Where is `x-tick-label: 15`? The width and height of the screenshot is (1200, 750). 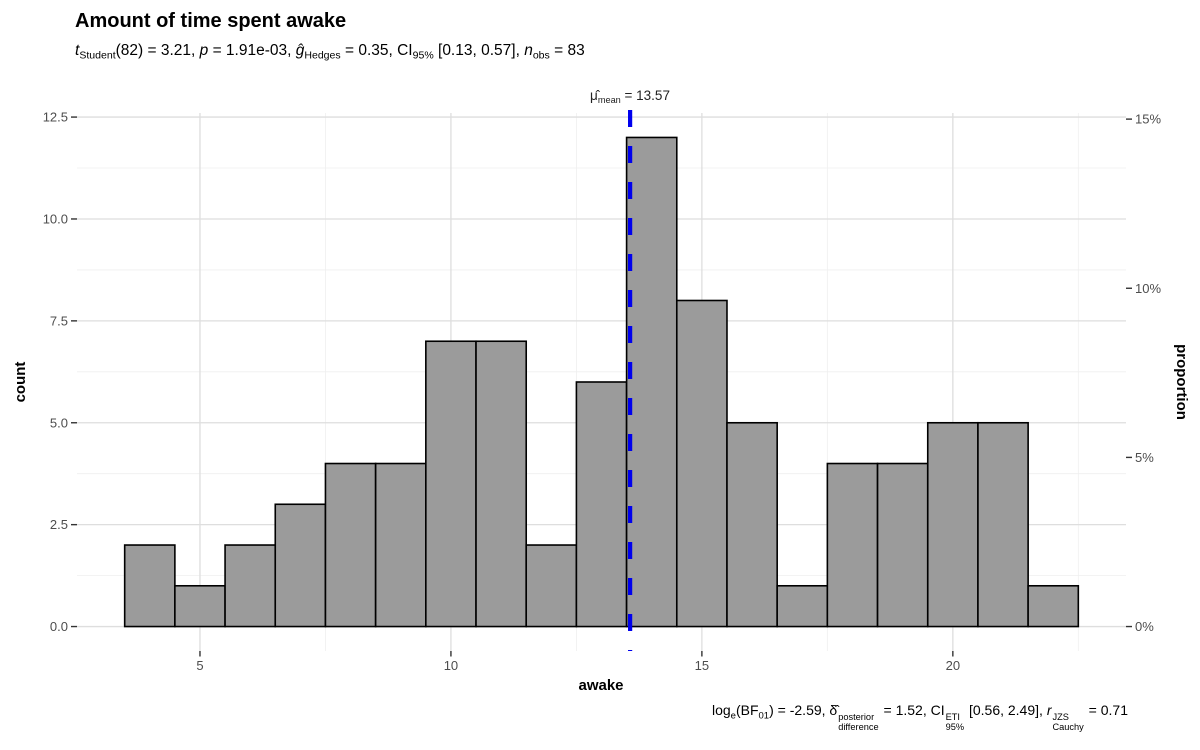
x-tick-label: 15 is located at coordinates (702, 665).